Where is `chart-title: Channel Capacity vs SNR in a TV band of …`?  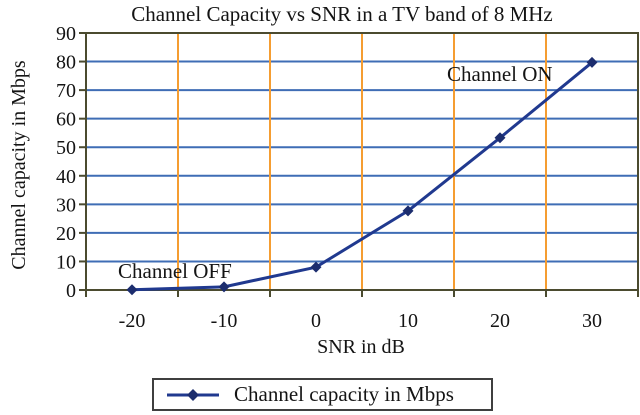 chart-title: Channel Capacity vs SNR in a TV band of … is located at coordinates (342, 14).